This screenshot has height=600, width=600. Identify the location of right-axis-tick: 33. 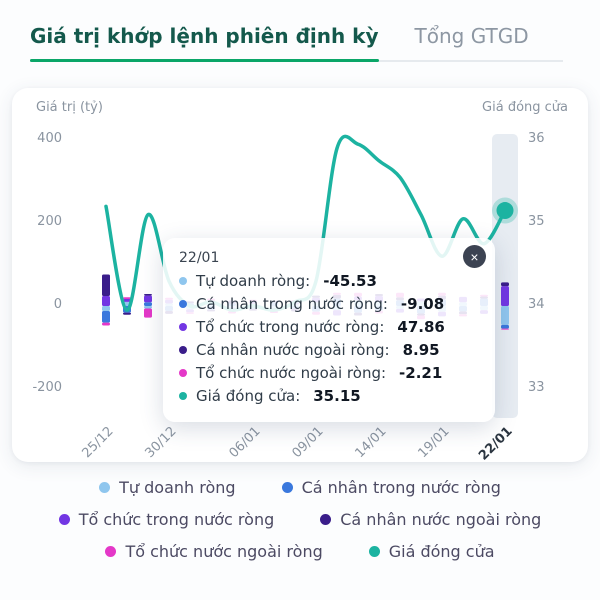
(536, 387).